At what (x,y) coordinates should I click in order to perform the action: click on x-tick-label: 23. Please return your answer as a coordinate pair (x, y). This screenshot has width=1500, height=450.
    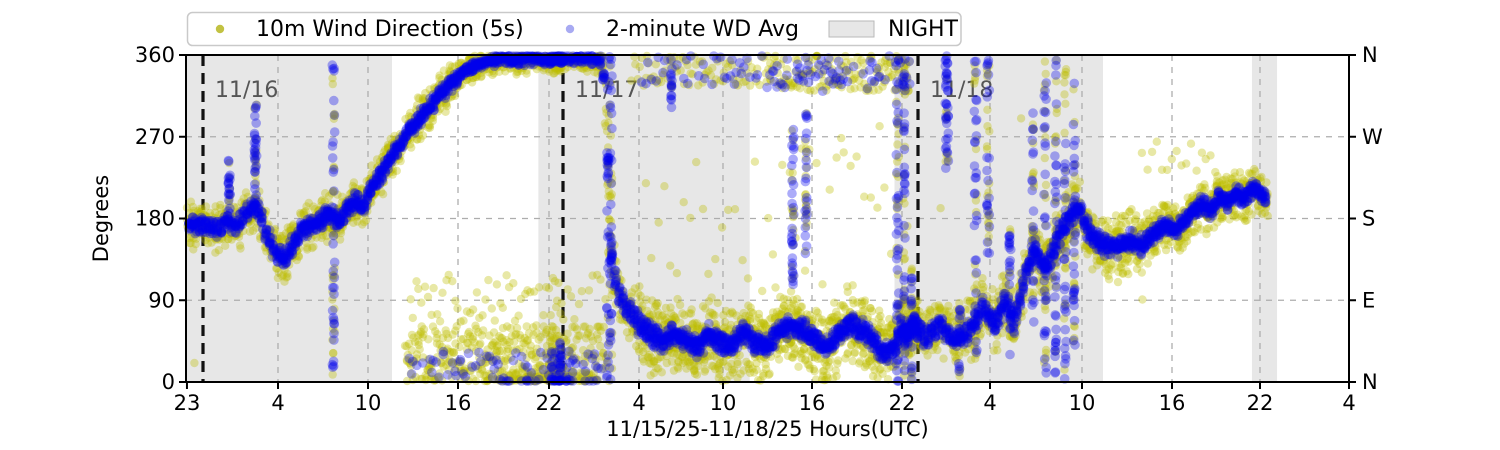
    Looking at the image, I should click on (187, 403).